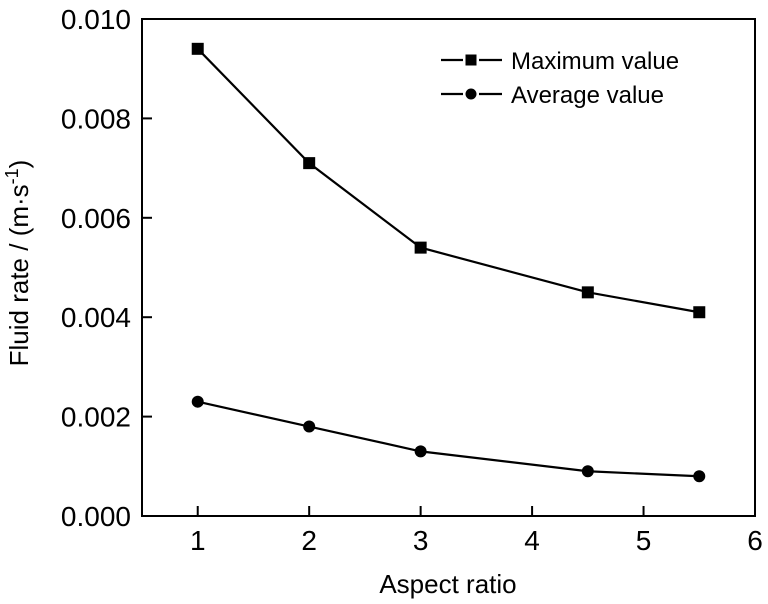  Describe the element at coordinates (595, 61) in the screenshot. I see `legend-entry-label: Maximum value` at that location.